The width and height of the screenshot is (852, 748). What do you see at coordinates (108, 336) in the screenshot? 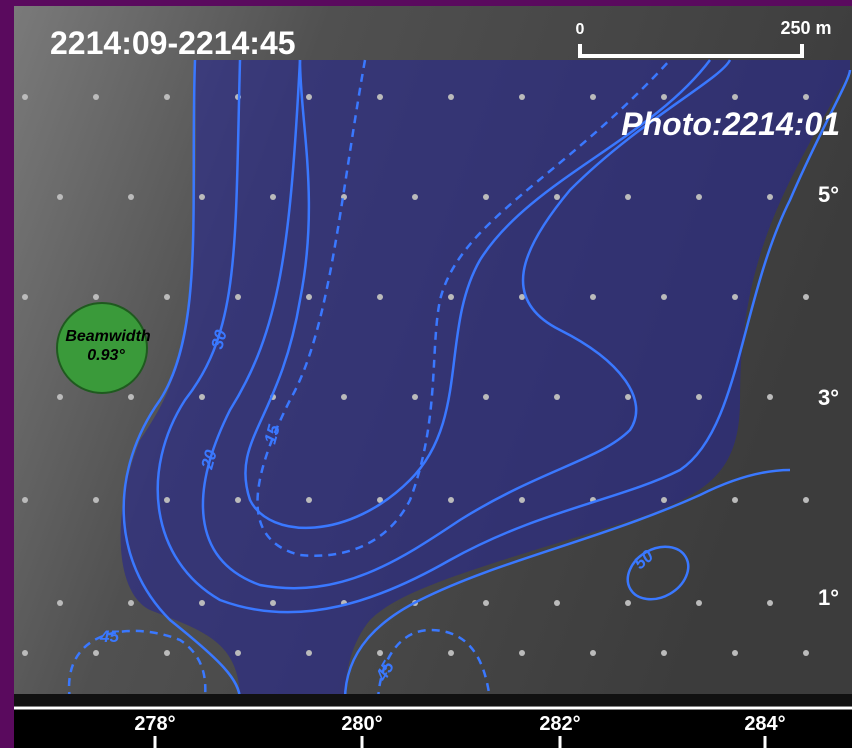
I see `beamwidth-title: Beamwidth` at bounding box center [108, 336].